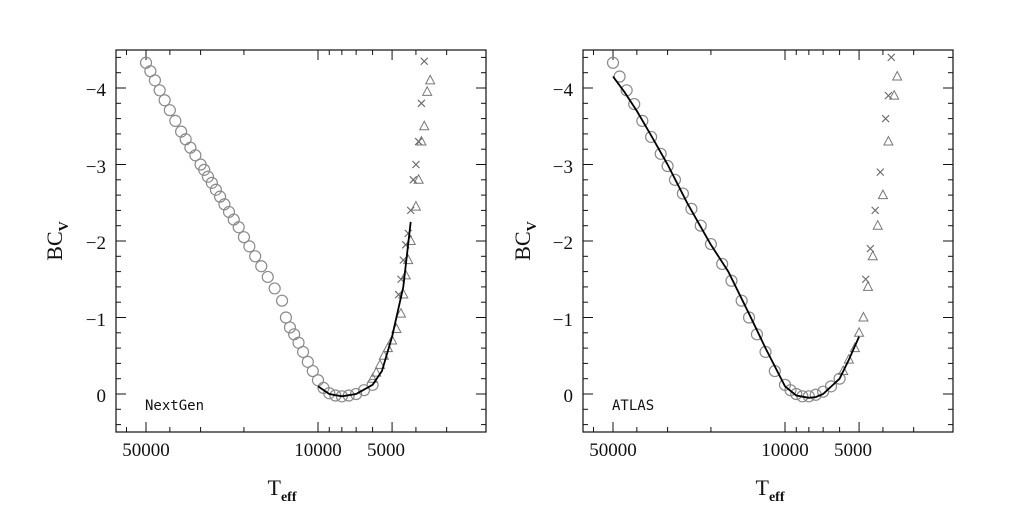  I want to click on y-axis-title-subscript: V, so click(532, 226).